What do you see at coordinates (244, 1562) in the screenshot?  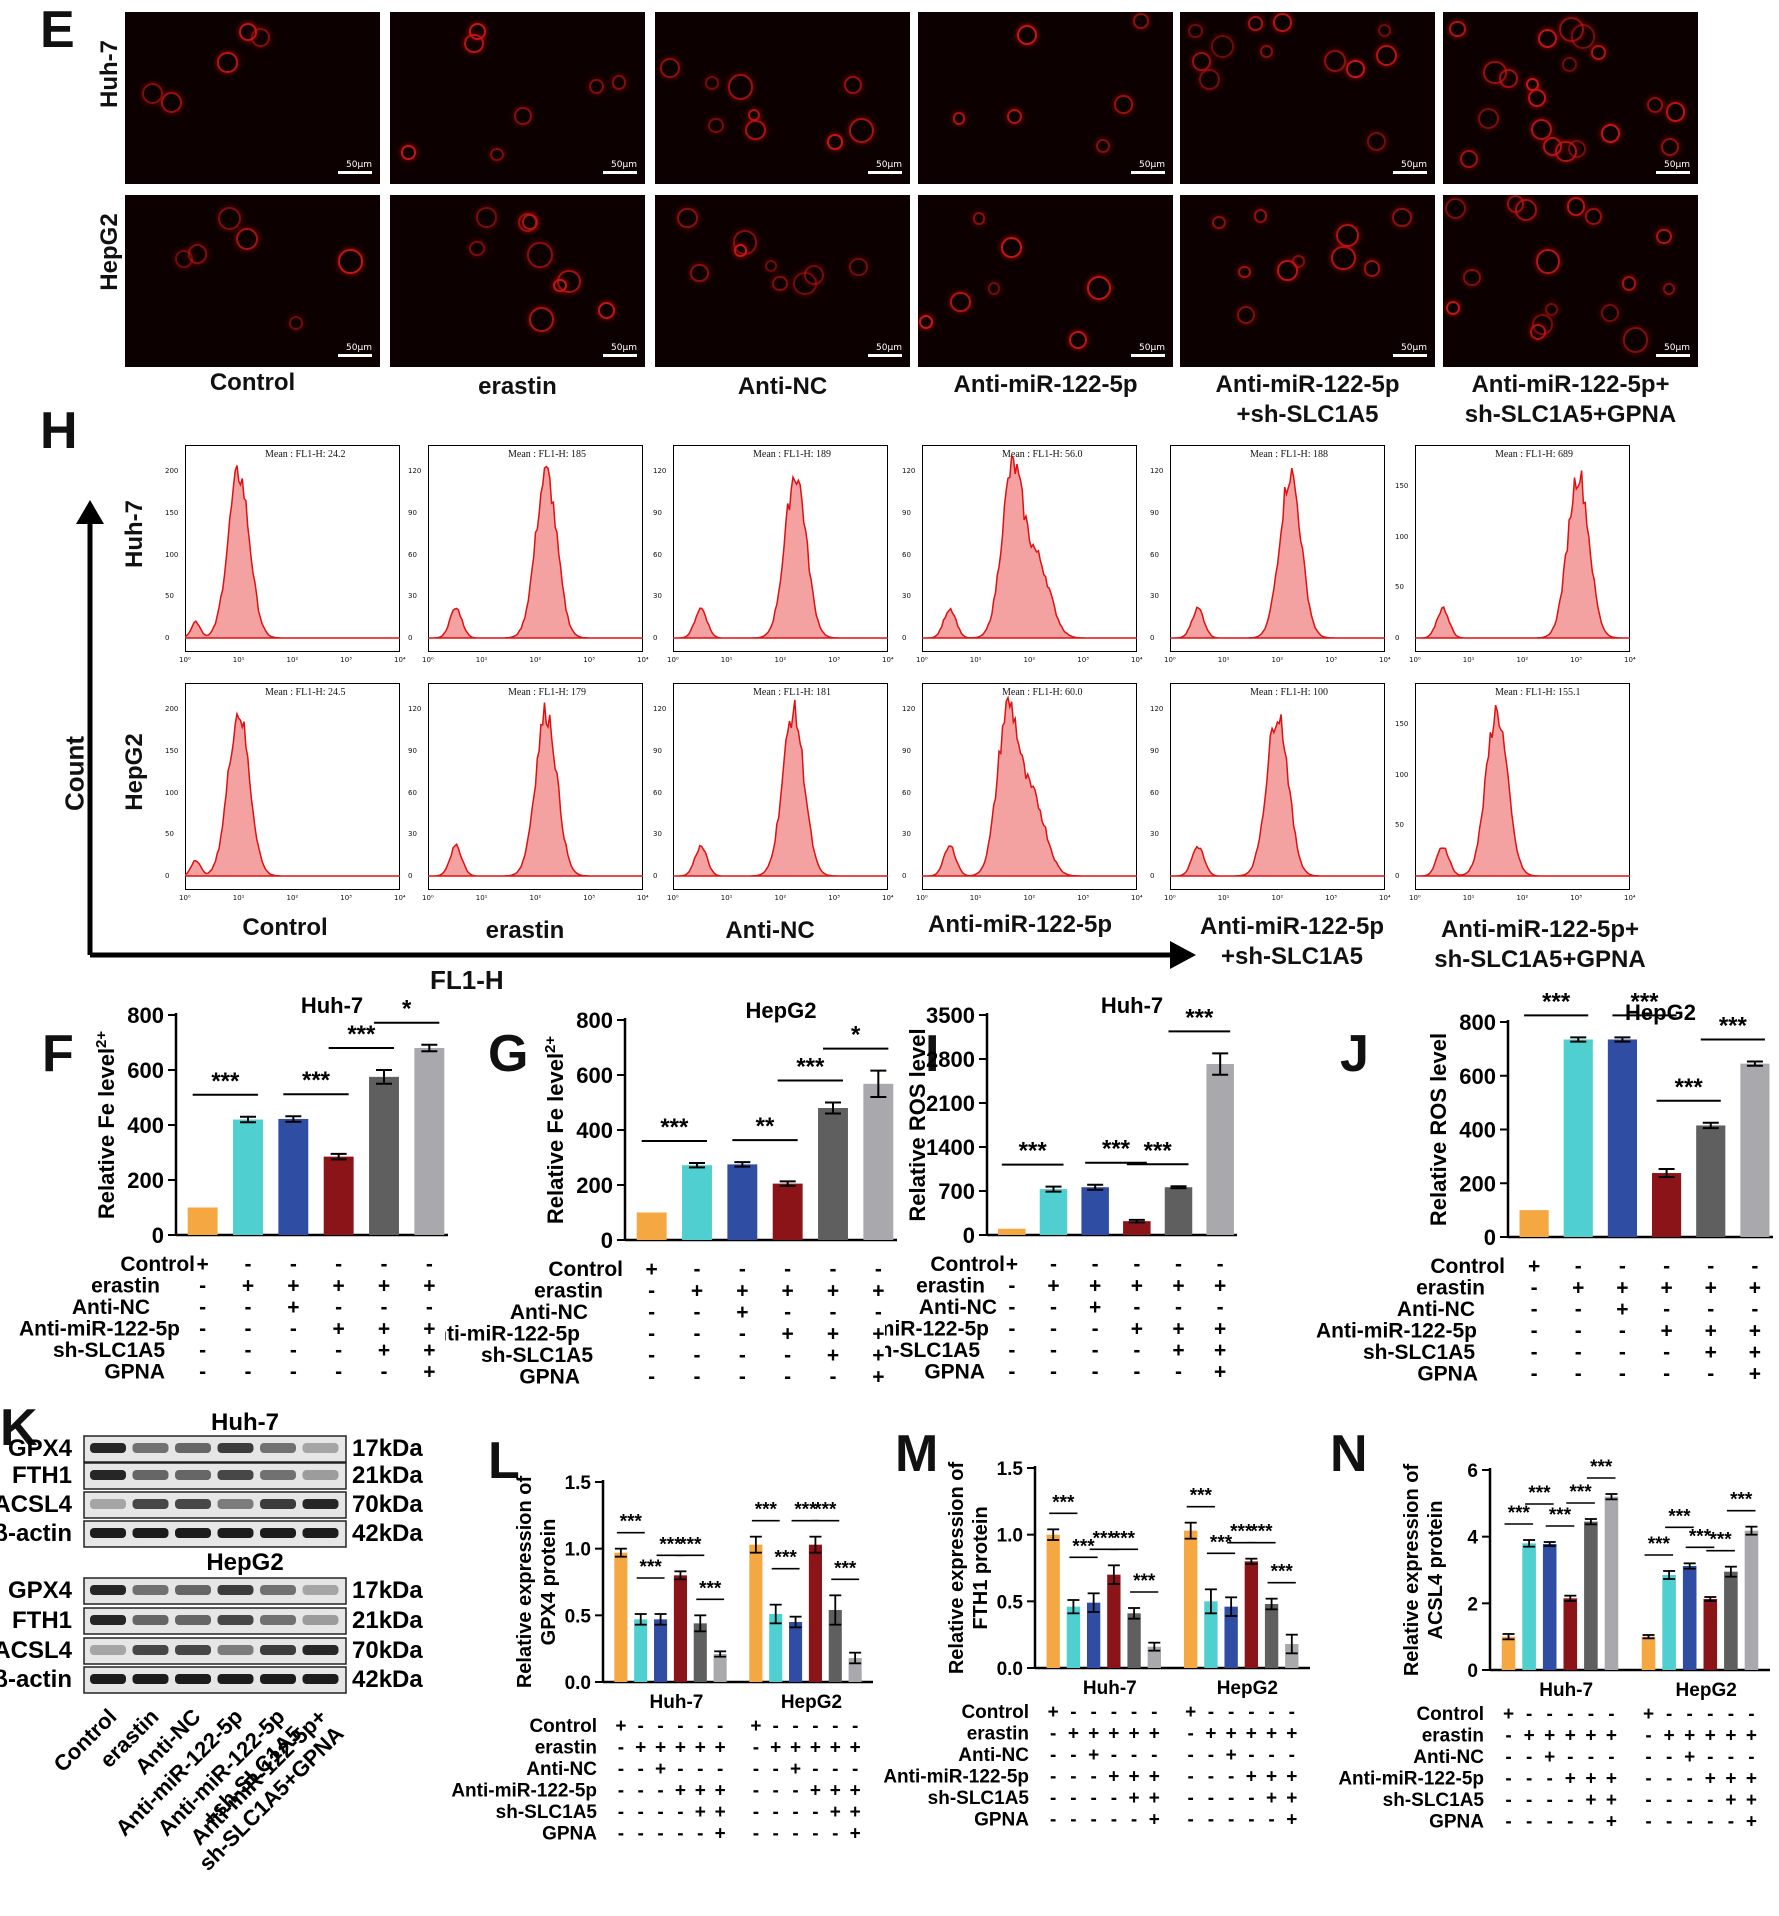 I see `blot-title-hepg2: HepG2` at bounding box center [244, 1562].